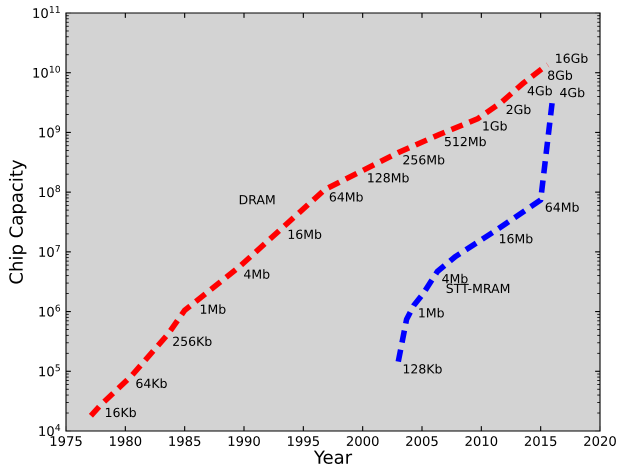 The image size is (621, 475). I want to click on annotation: 16Gb, so click(572, 58).